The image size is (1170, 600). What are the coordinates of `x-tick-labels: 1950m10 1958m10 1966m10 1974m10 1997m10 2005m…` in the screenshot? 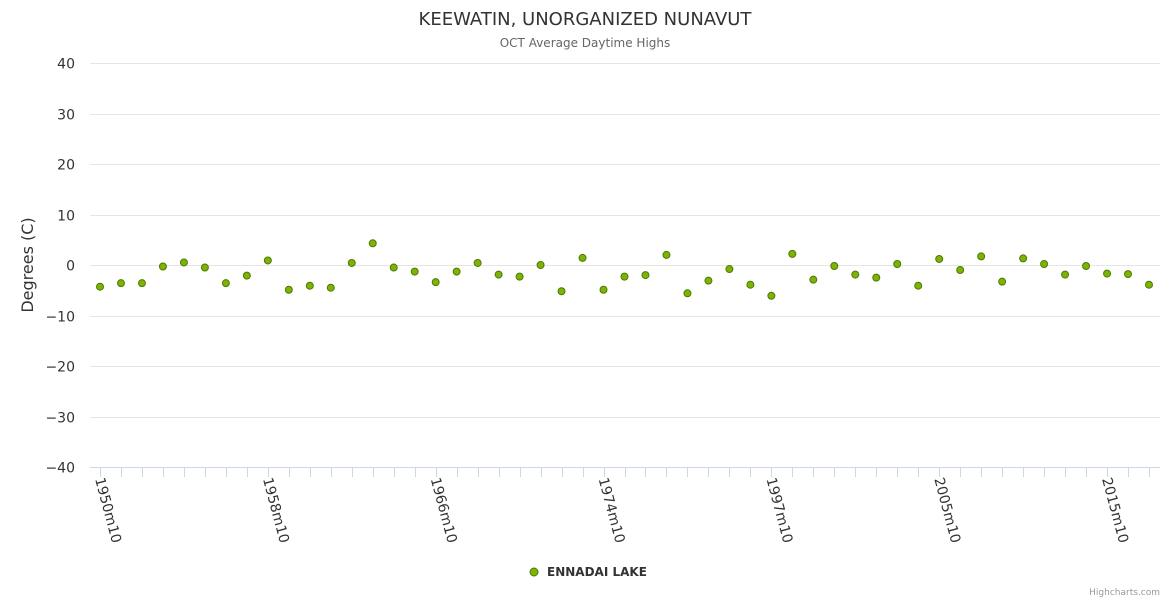 It's located at (611, 510).